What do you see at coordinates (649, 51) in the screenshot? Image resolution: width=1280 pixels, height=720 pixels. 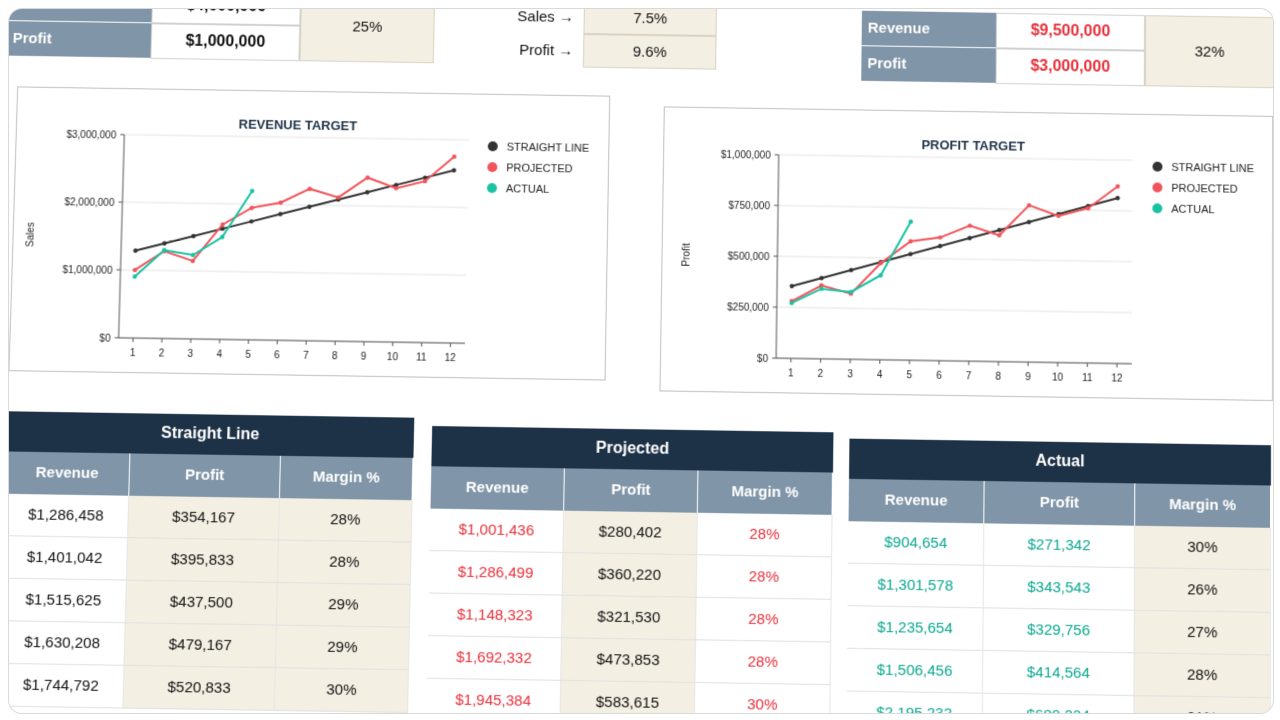 I see `growth-profit-value: 9.6%` at bounding box center [649, 51].